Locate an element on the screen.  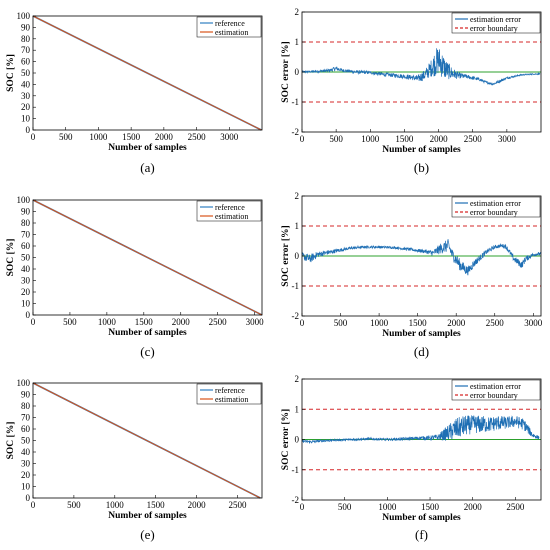
subplot-caption: (c) is located at coordinates (147, 351).